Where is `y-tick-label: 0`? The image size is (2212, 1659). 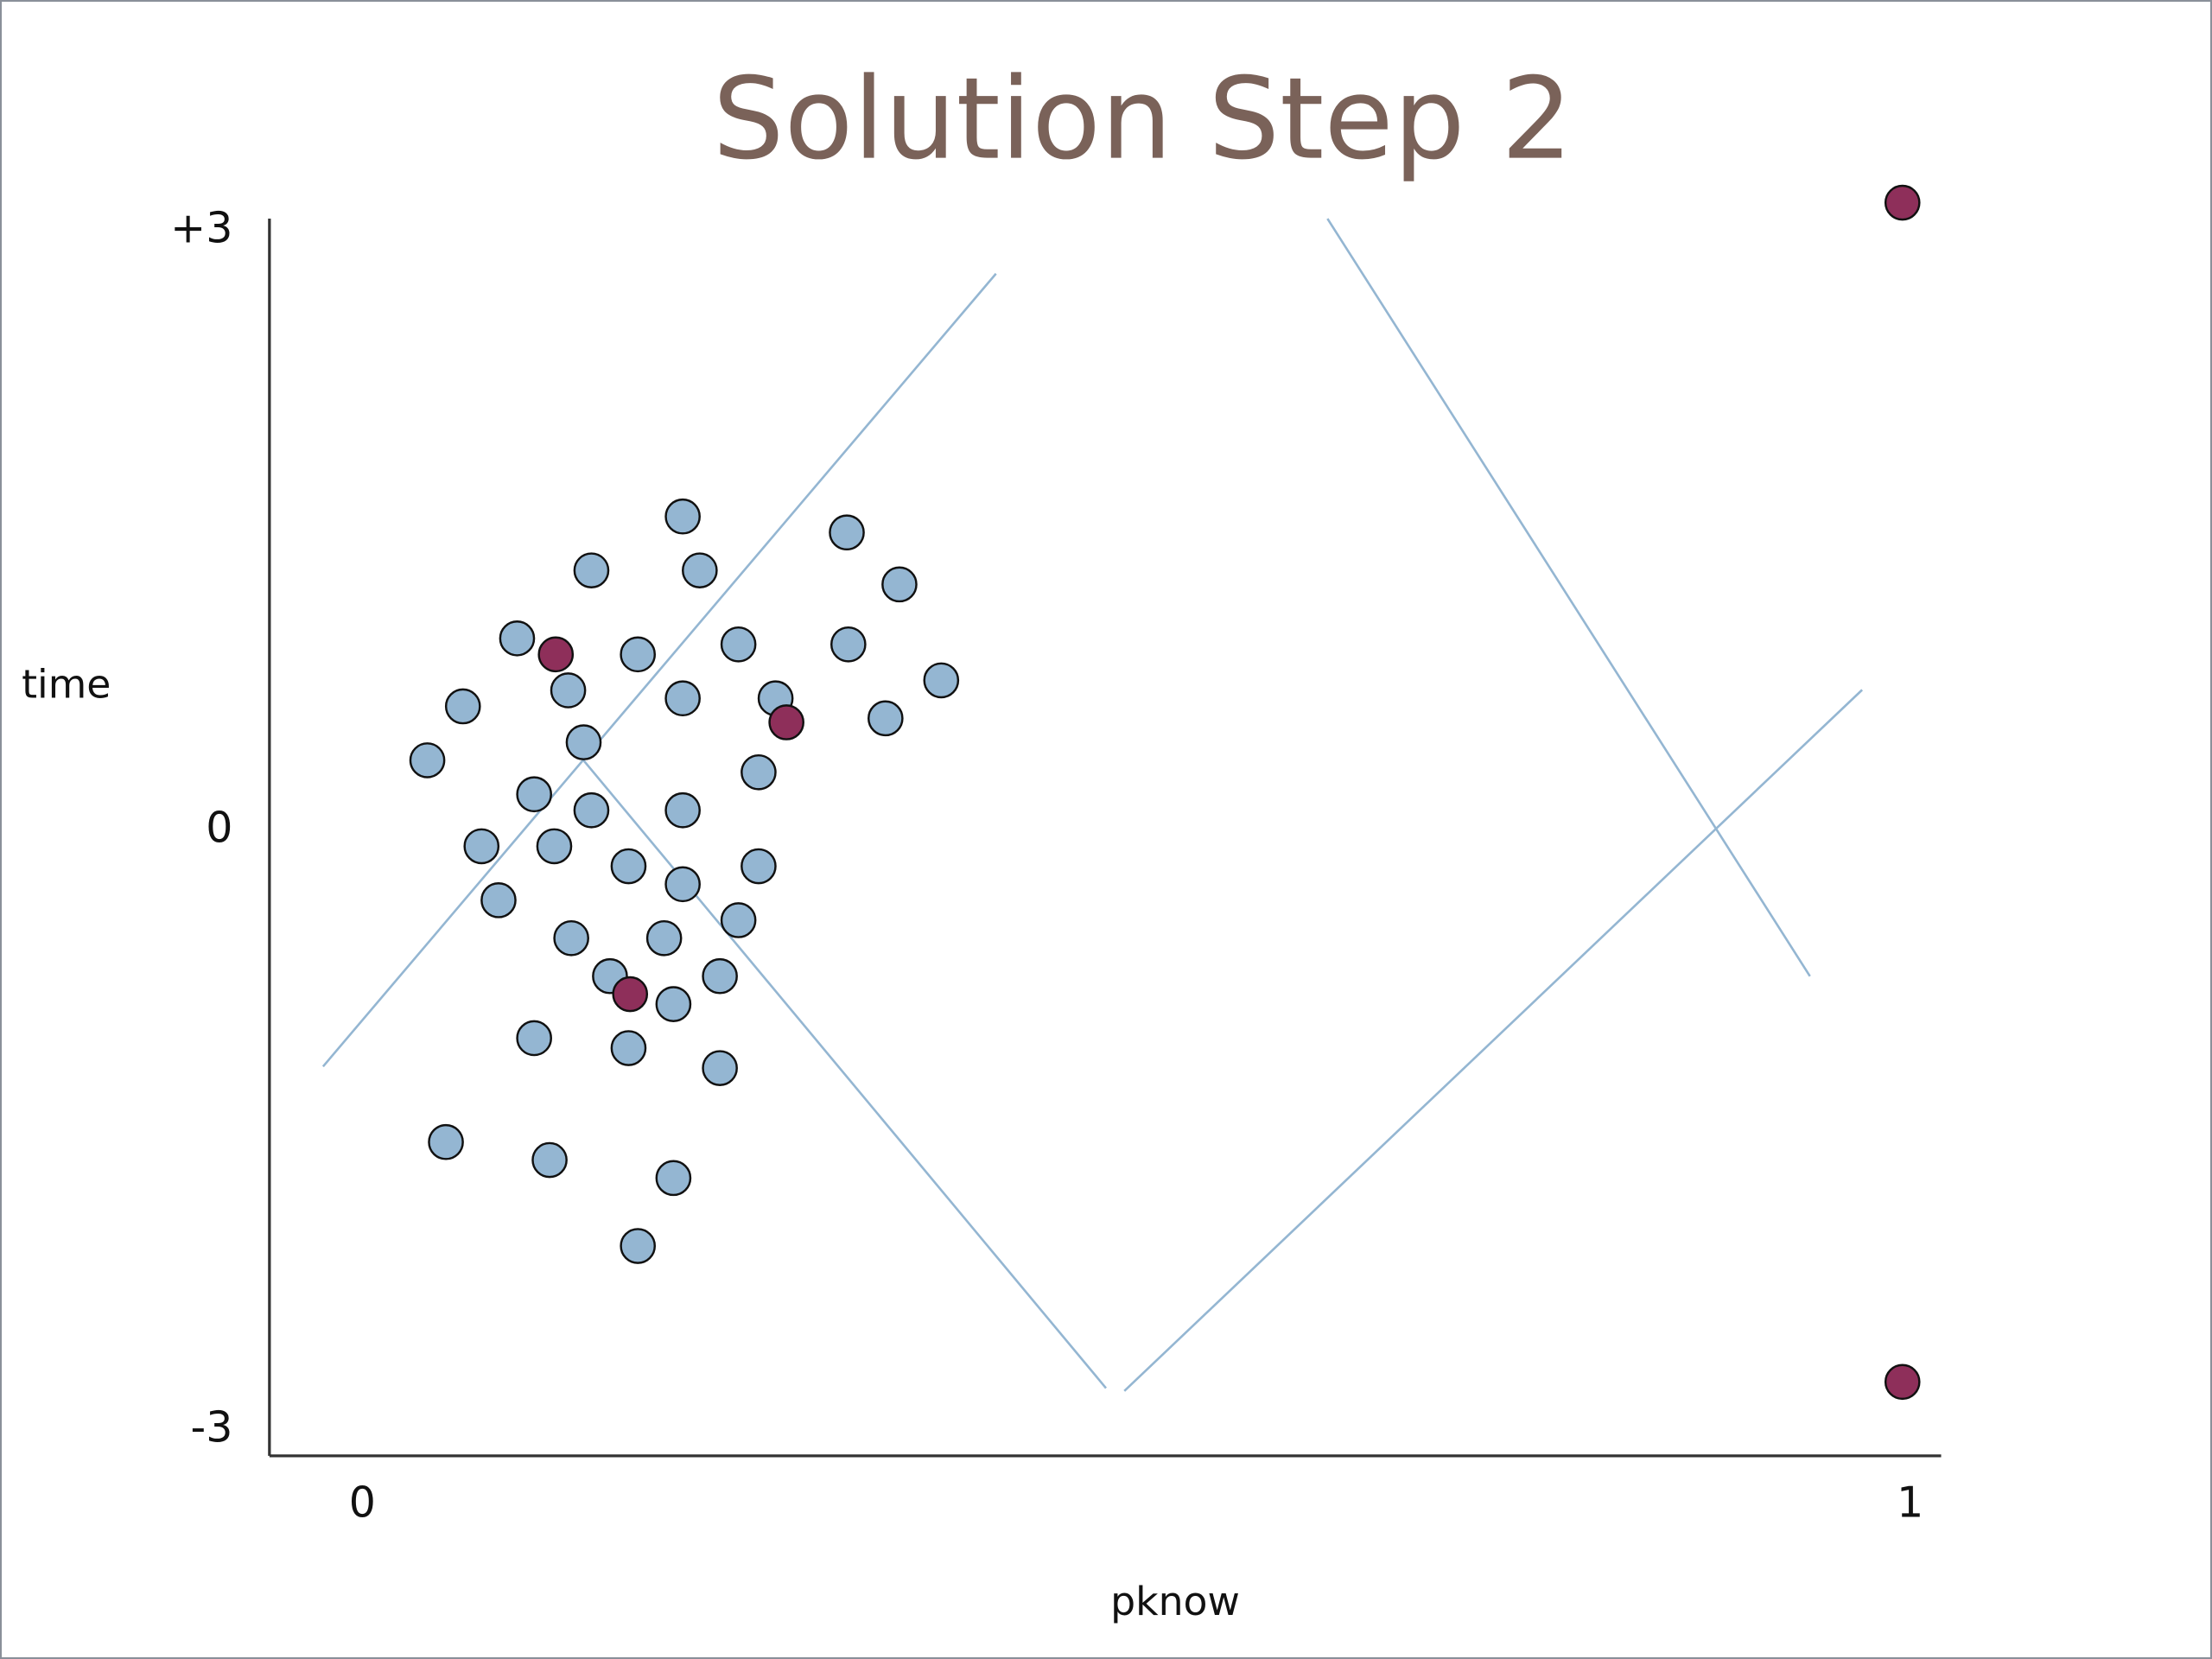 y-tick-label: 0 is located at coordinates (219, 827).